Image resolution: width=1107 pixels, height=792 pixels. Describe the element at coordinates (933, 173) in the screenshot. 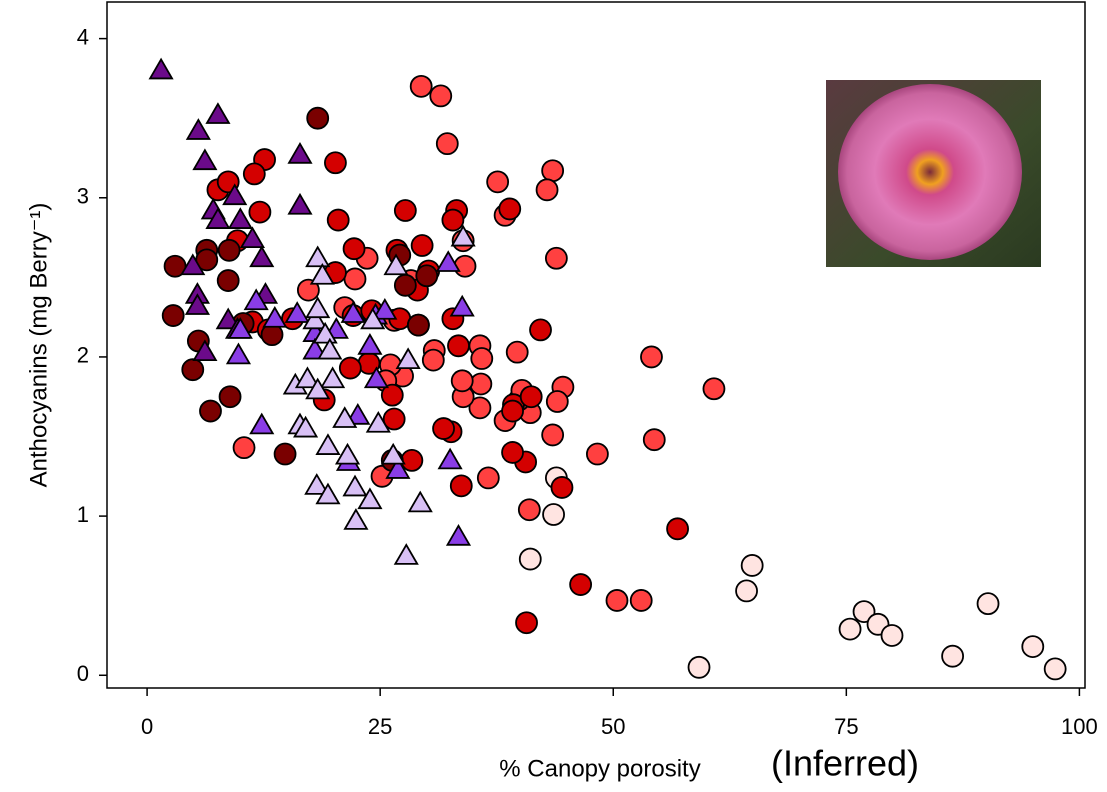

I see `flower-photo` at that location.